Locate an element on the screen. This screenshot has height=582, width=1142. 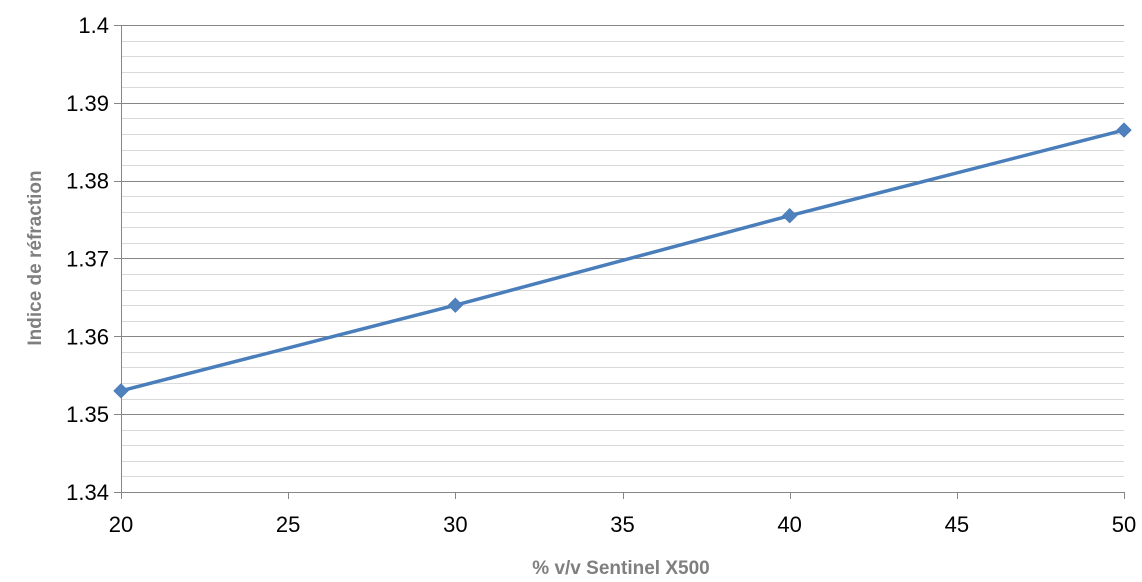
x-axis-ticks is located at coordinates (623, 495).